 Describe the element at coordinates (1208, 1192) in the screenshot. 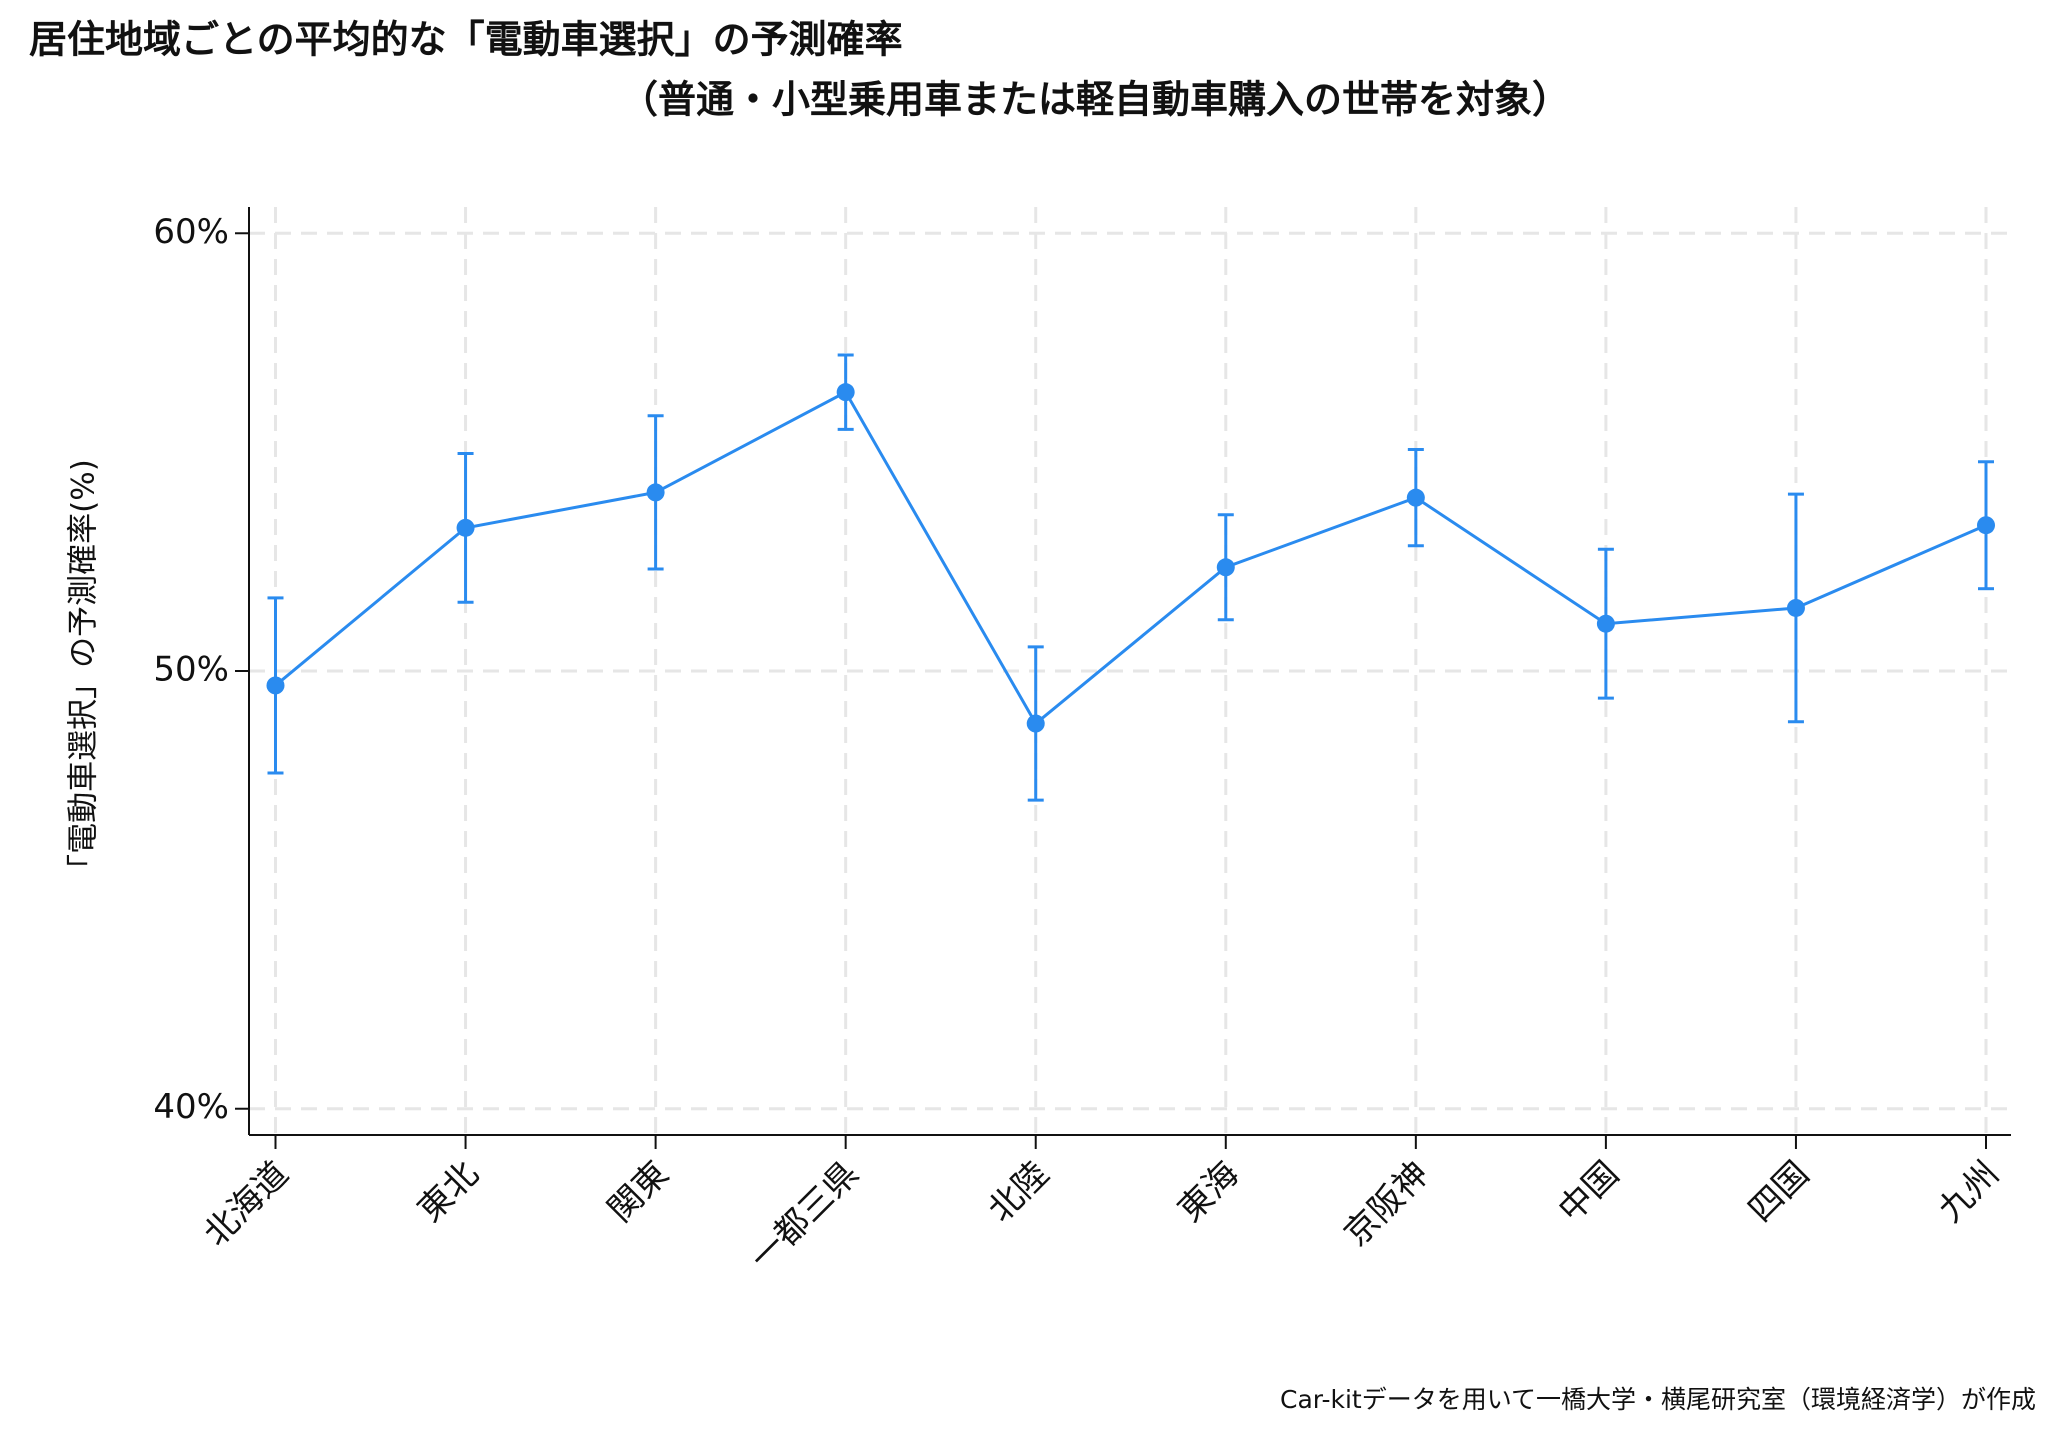

I see `x-tick-label: 東海` at that location.